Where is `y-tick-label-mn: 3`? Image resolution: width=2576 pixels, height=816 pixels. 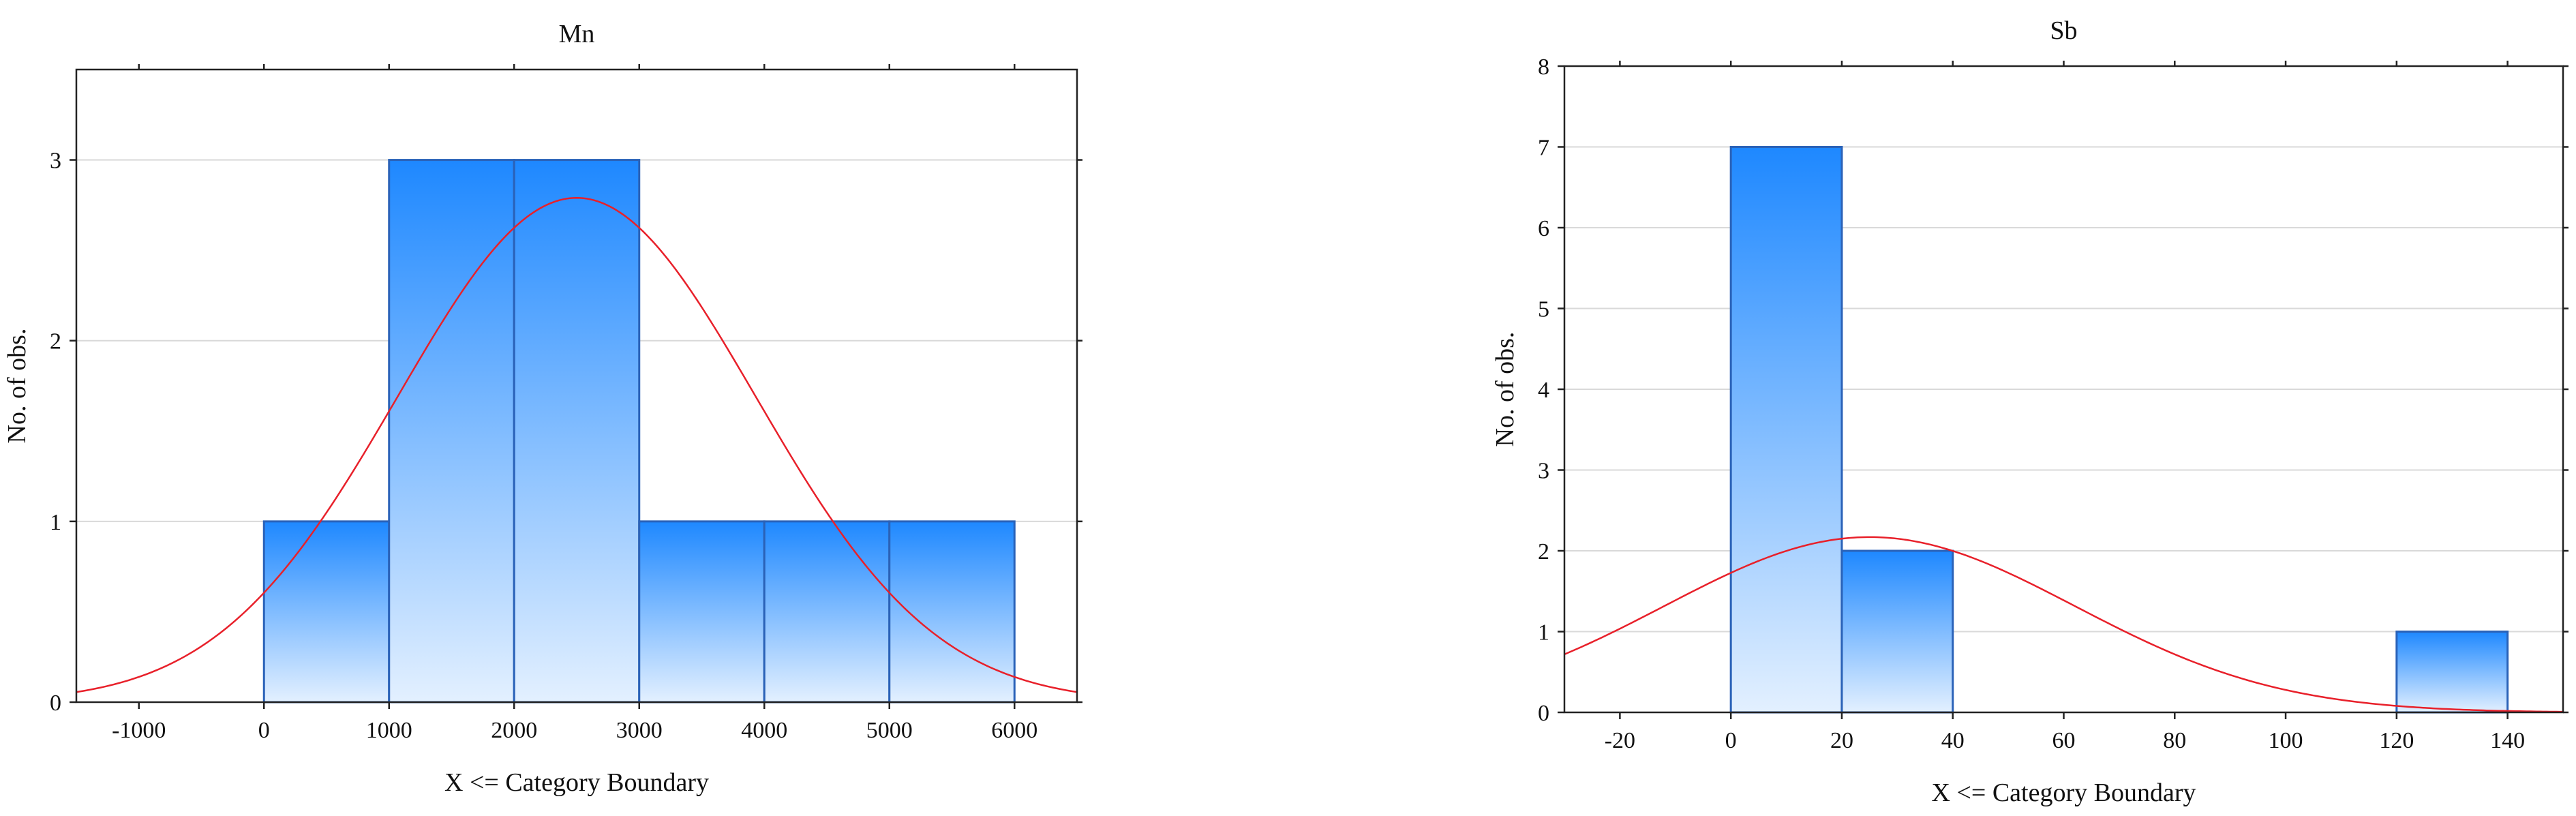
y-tick-label-mn: 3 is located at coordinates (56, 161).